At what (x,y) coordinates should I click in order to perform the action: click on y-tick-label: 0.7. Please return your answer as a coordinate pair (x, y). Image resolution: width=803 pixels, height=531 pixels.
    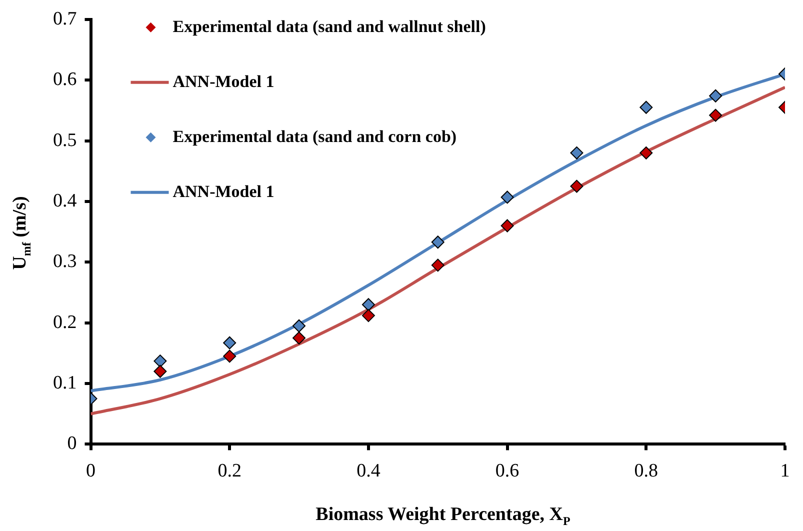
    Looking at the image, I should click on (65, 19).